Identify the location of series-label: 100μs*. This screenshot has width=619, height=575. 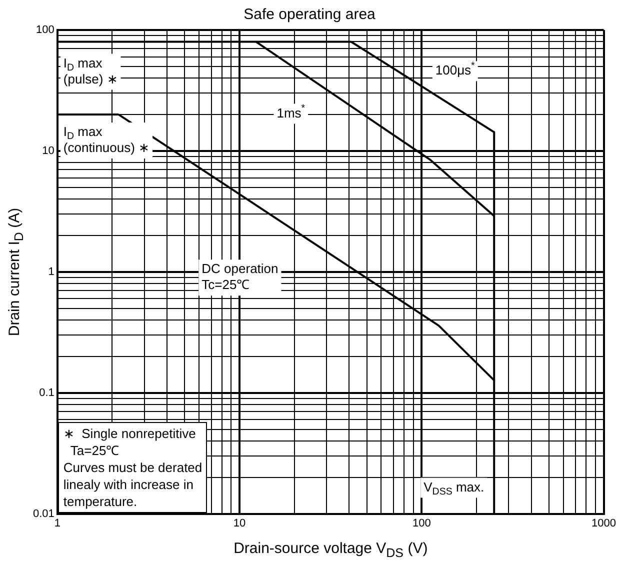
(455, 69).